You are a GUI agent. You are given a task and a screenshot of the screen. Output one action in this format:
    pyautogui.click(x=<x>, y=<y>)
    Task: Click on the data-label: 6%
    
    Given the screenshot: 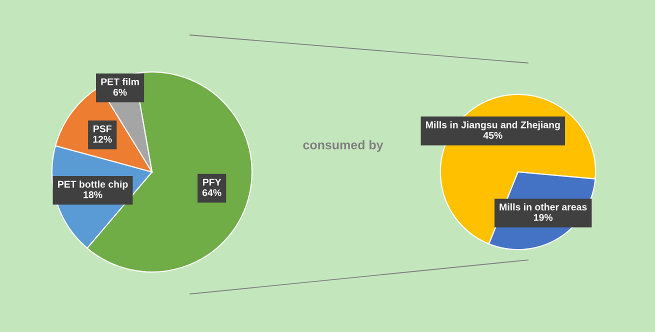 What is the action you would take?
    pyautogui.click(x=120, y=92)
    